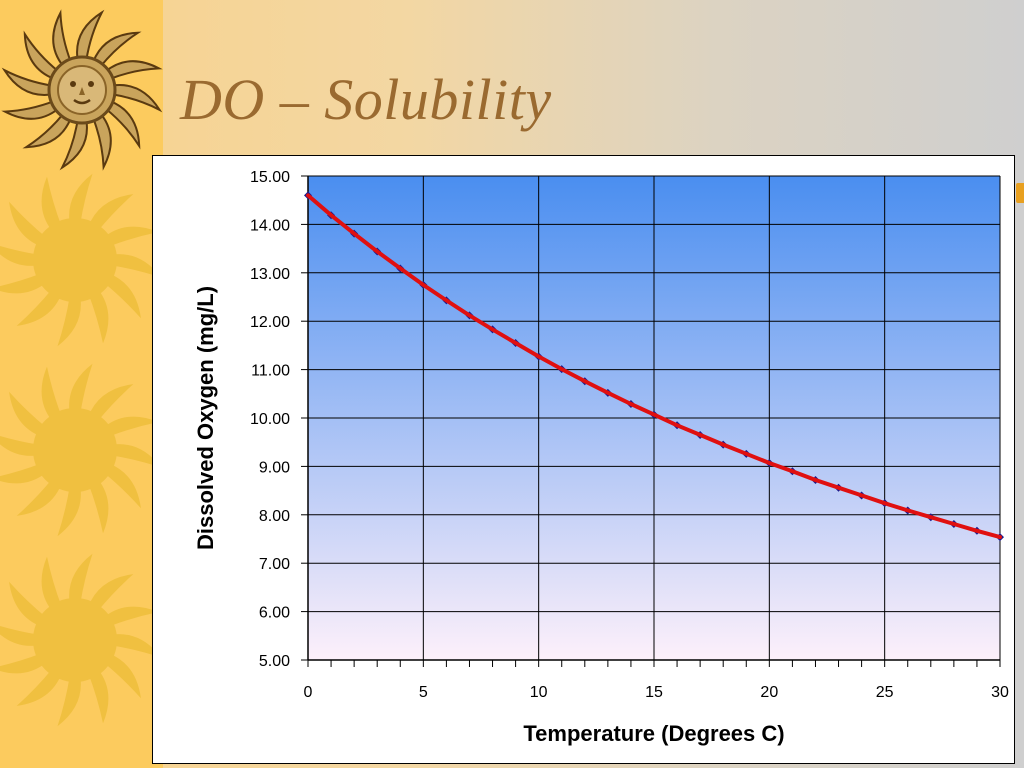 This screenshot has height=768, width=1024. Describe the element at coordinates (274, 613) in the screenshot. I see `y-tick-label: 6.00` at that location.